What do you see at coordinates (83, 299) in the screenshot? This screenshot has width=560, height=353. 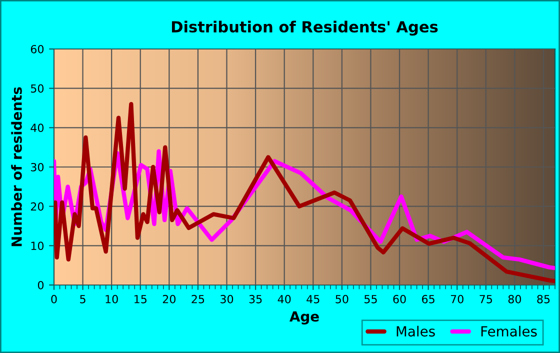 I see `x-tick-label: 5` at bounding box center [83, 299].